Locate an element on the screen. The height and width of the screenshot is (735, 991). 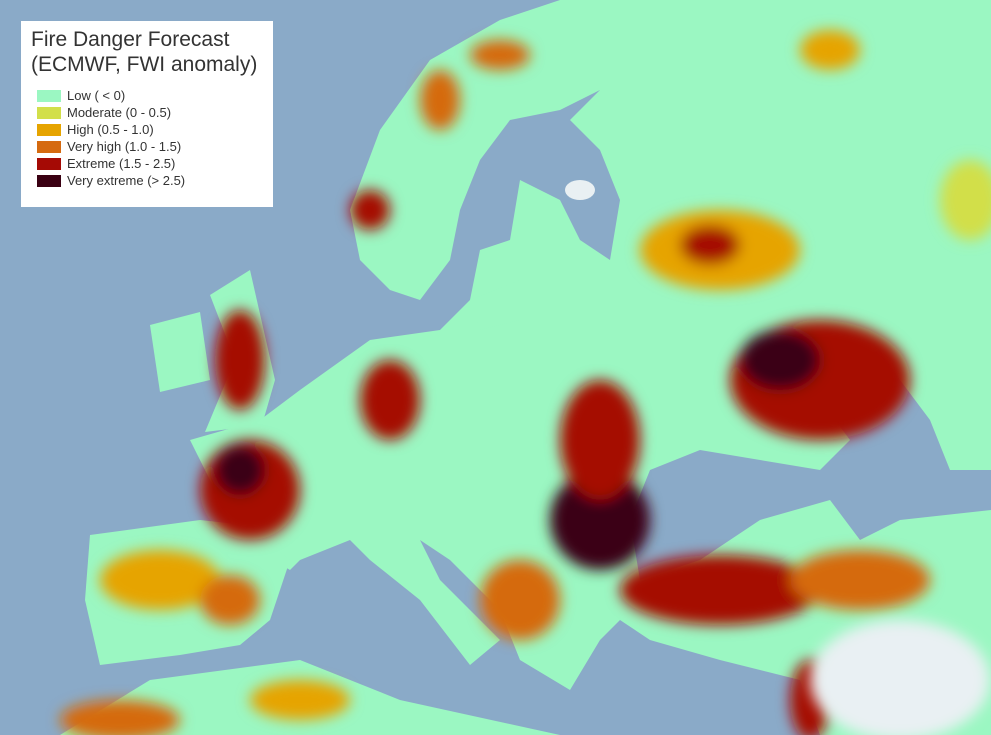
legend-label: Extreme (1.5 - 2.5) is located at coordinates (121, 163).